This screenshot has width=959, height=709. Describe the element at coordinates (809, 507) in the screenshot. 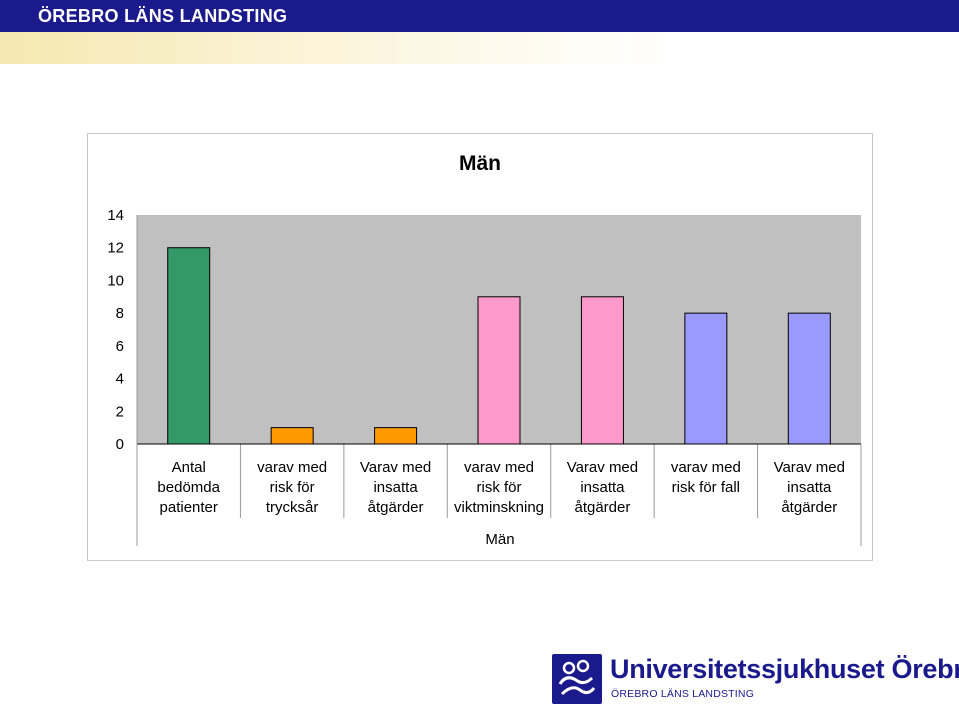

I see `x-category-label-7: åtgärder` at that location.